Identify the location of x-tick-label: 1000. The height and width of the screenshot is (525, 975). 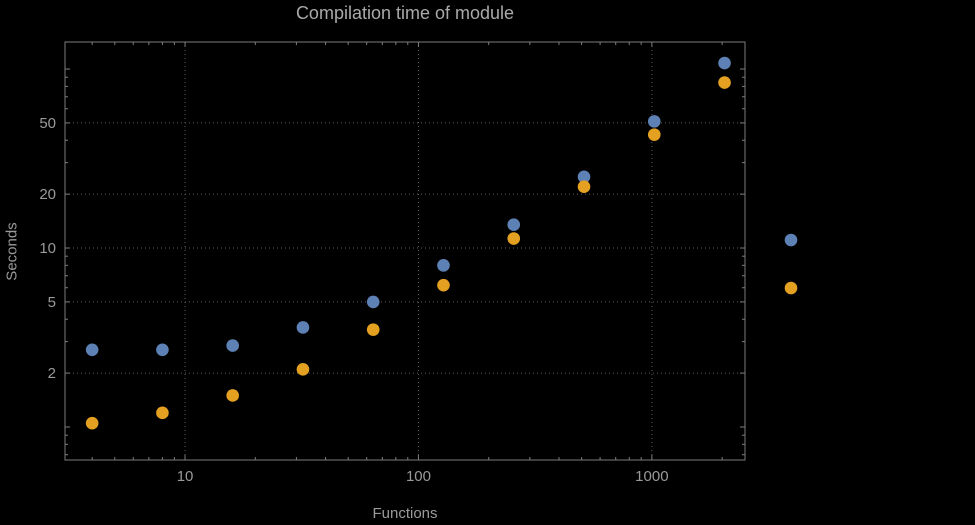
(651, 476).